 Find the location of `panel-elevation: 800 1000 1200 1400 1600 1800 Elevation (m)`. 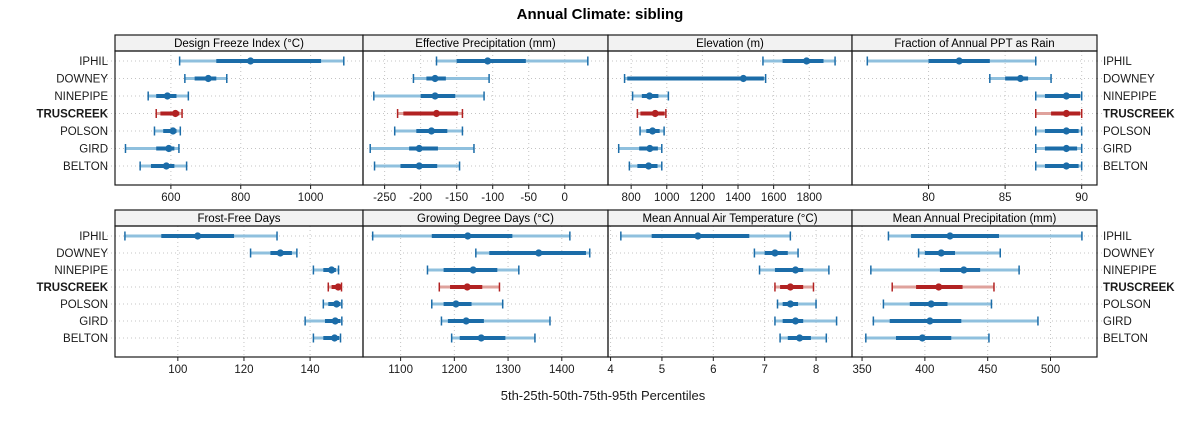

panel-elevation: 800 1000 1200 1400 1600 1800 Elevation (m) is located at coordinates (730, 119).